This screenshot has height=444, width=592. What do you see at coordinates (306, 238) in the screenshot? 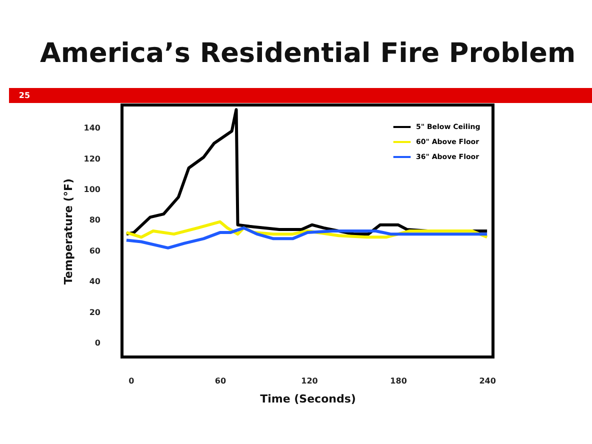
I see `line-series` at bounding box center [306, 238].